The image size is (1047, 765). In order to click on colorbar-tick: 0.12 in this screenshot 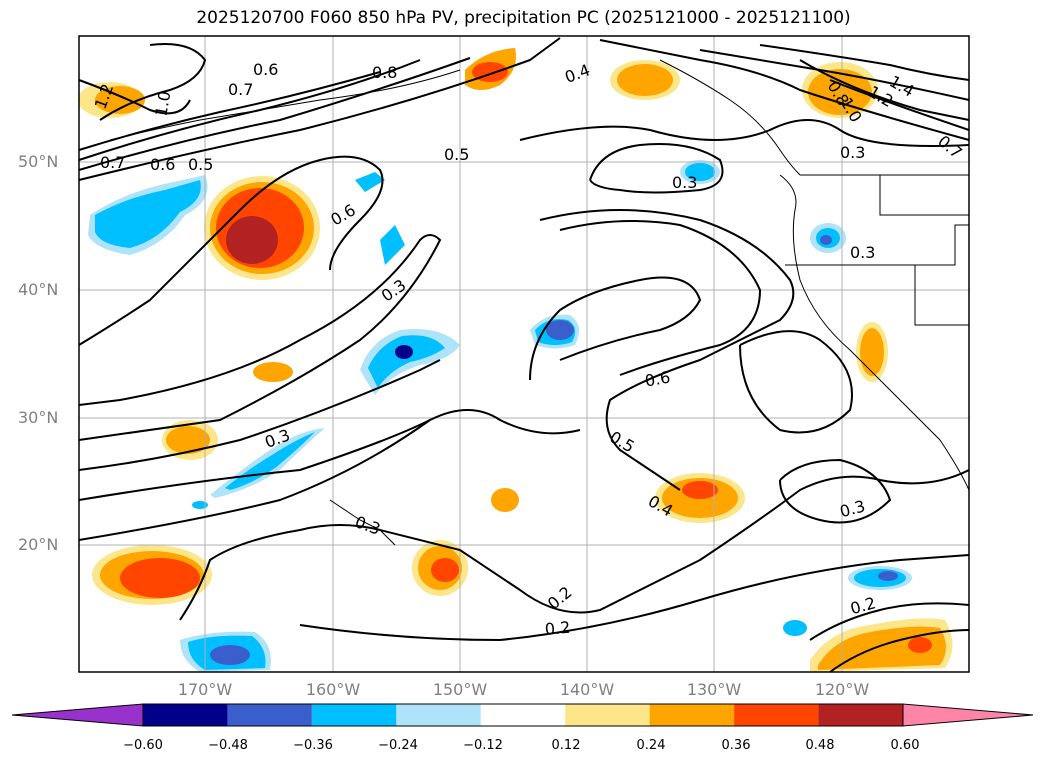, I will do `click(566, 745)`.